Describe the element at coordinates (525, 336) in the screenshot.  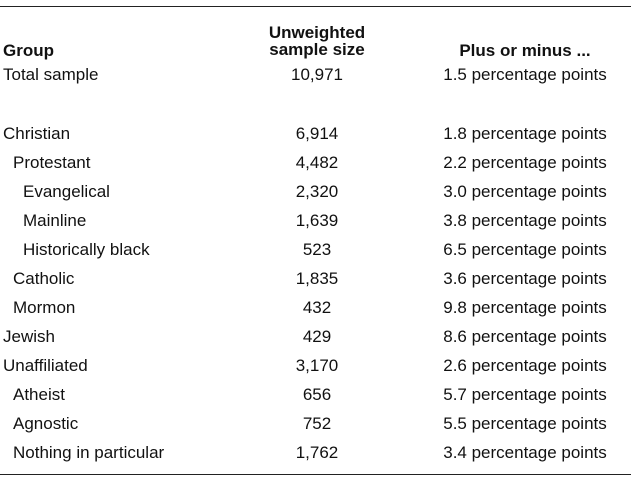
I see `cell-margin-of-error: 8.6 percentage points` at that location.